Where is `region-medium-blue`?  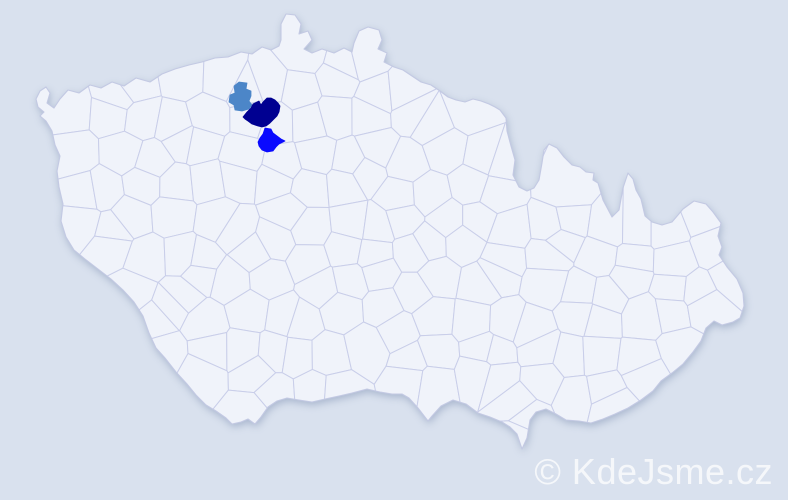 region-medium-blue is located at coordinates (240, 96).